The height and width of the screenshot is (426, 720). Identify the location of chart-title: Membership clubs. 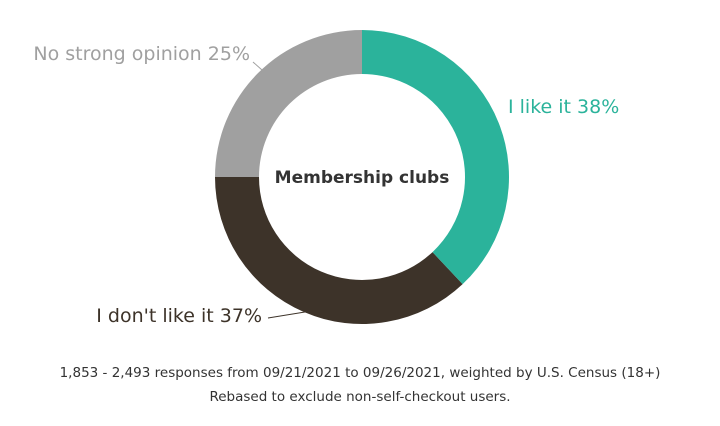
(362, 178).